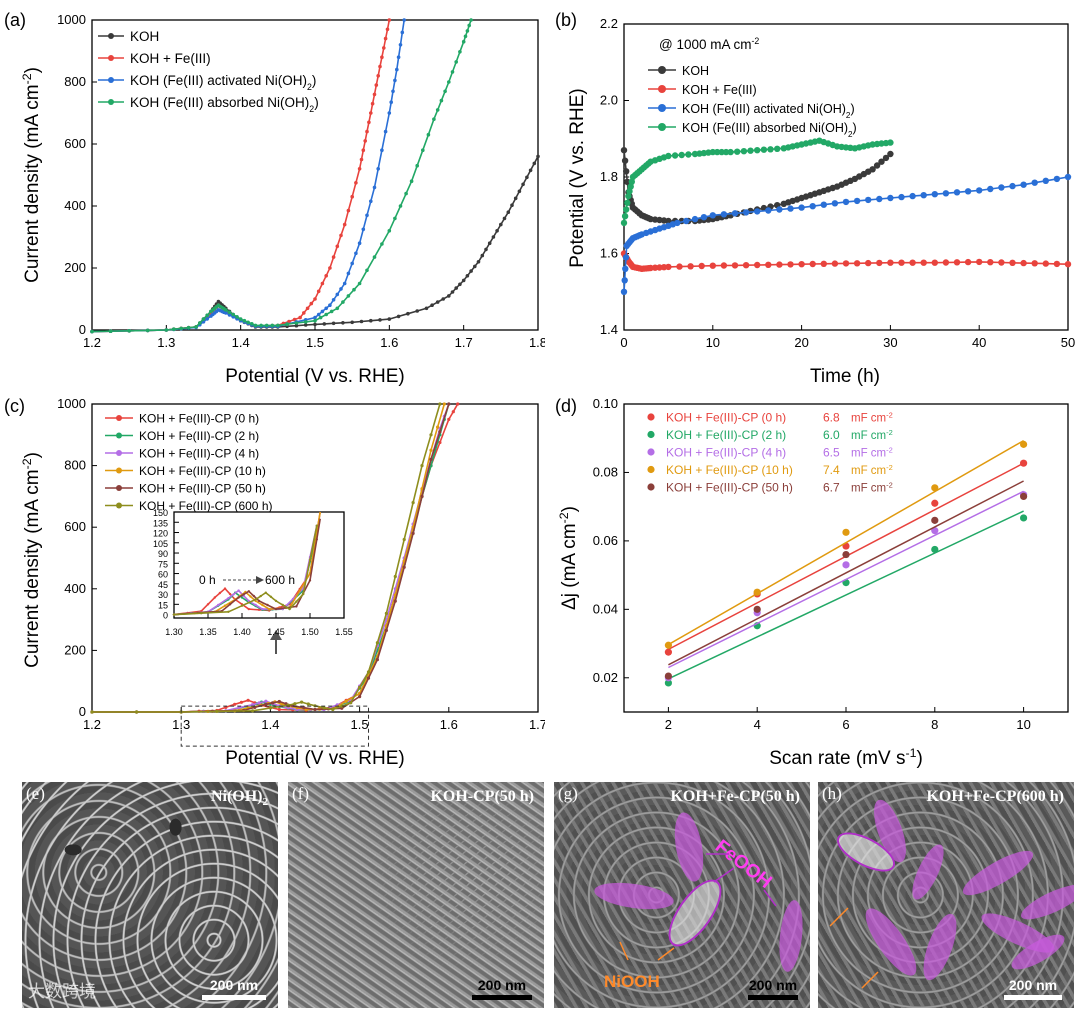 Image resolution: width=1080 pixels, height=1014 pixels. What do you see at coordinates (234, 988) in the screenshot?
I see `scale-bar-e: 200 nm` at bounding box center [234, 988].